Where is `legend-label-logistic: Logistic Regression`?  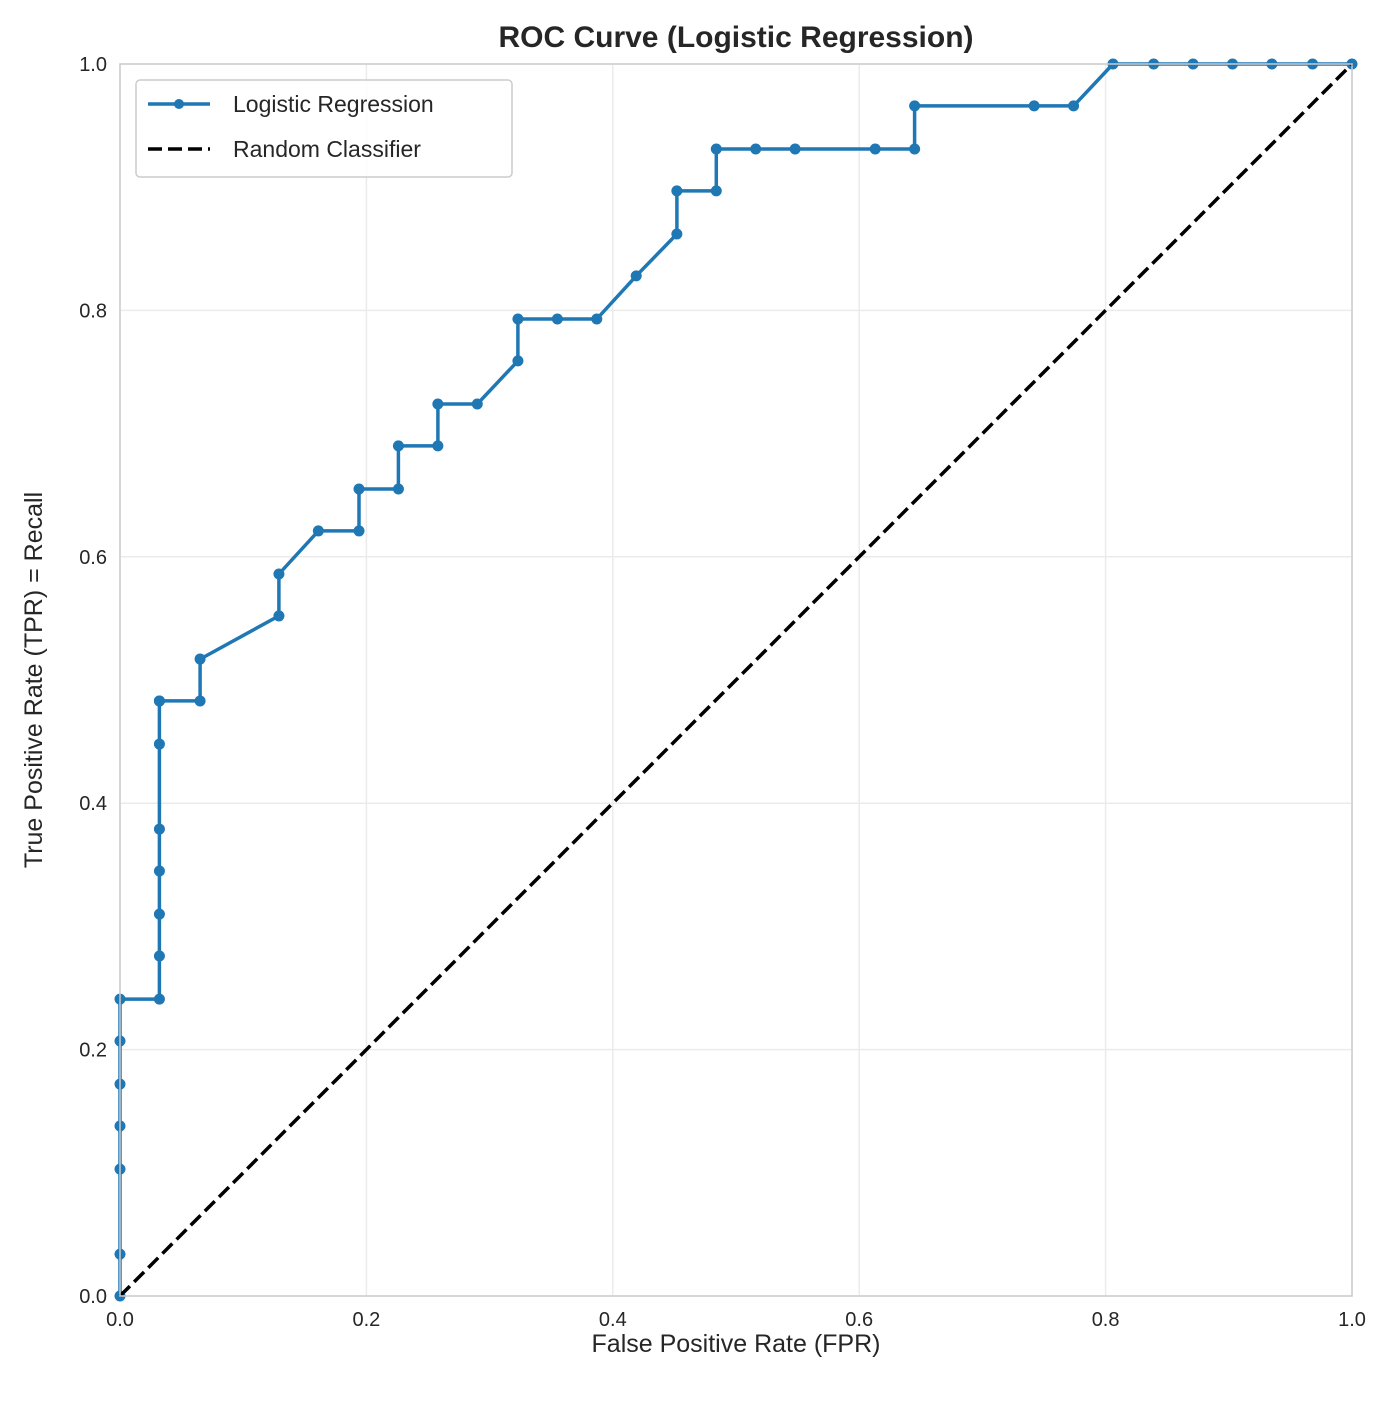 legend-label-logistic: Logistic Regression is located at coordinates (333, 104).